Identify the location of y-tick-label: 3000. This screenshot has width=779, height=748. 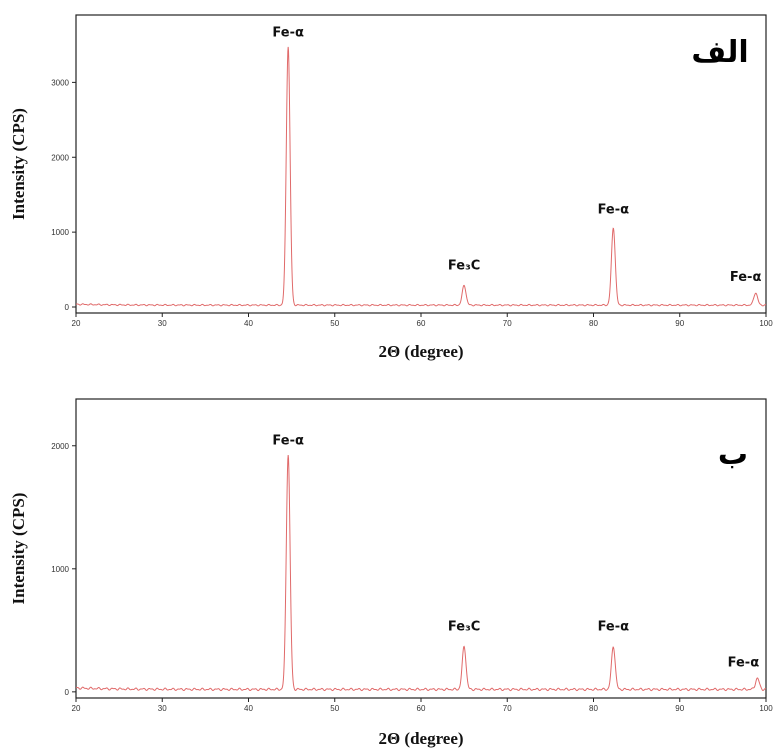
(60, 82).